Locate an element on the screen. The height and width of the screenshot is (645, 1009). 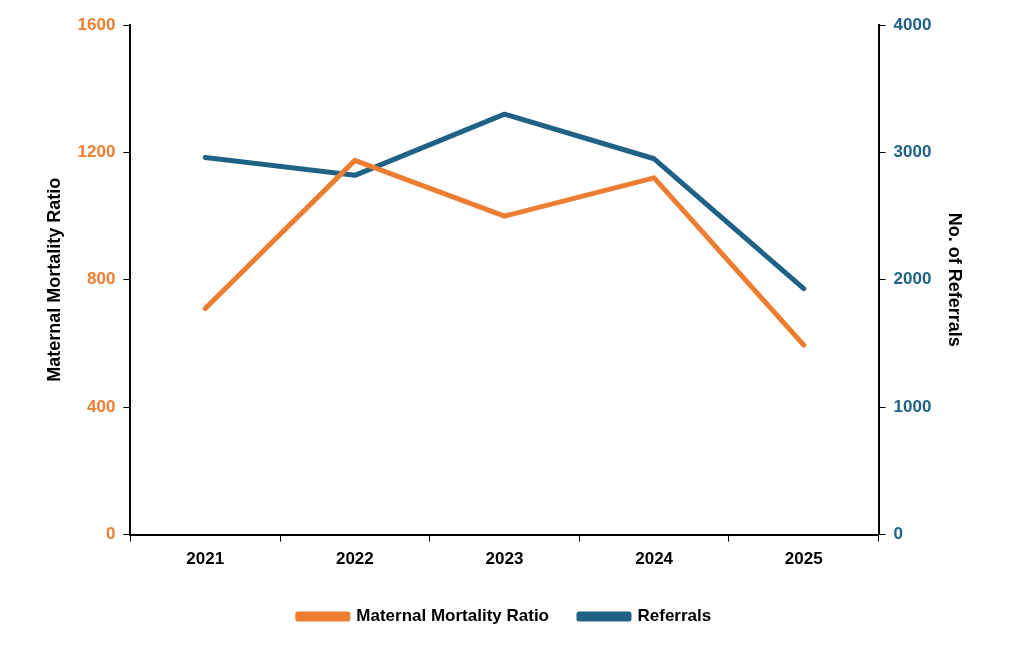
y-tick-label: 1600 is located at coordinates (96, 24).